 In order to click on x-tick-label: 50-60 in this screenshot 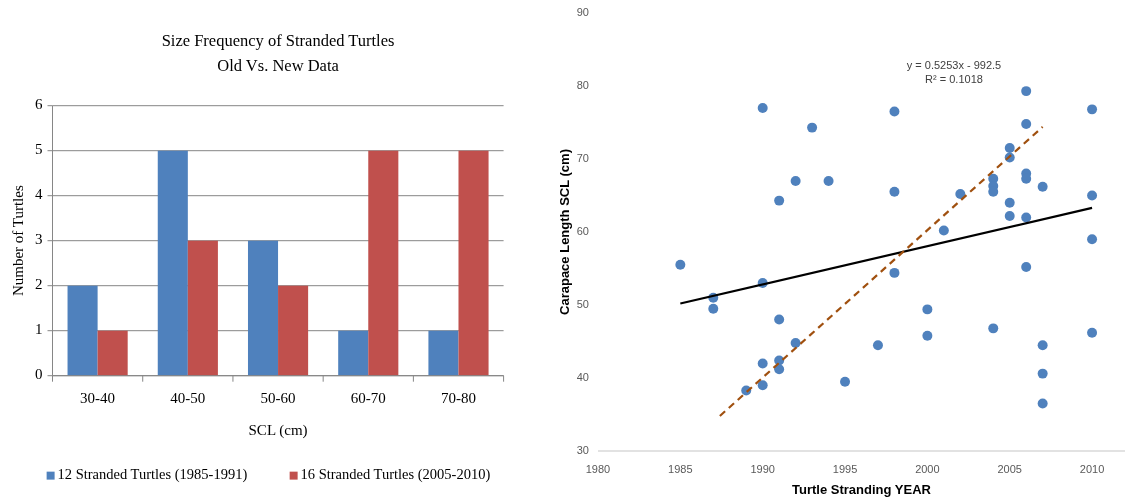, I will do `click(278, 398)`.